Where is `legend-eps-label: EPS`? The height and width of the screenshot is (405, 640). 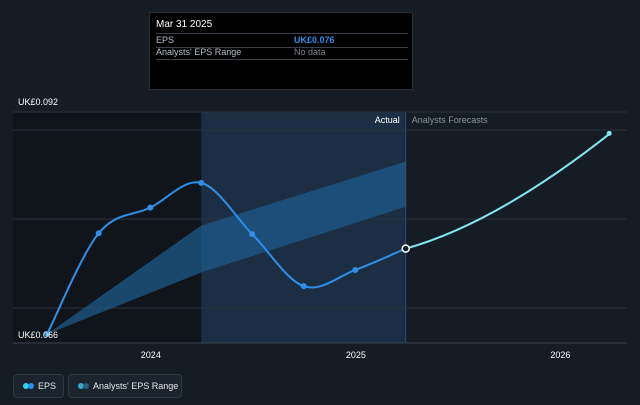 legend-eps-label: EPS is located at coordinates (47, 386).